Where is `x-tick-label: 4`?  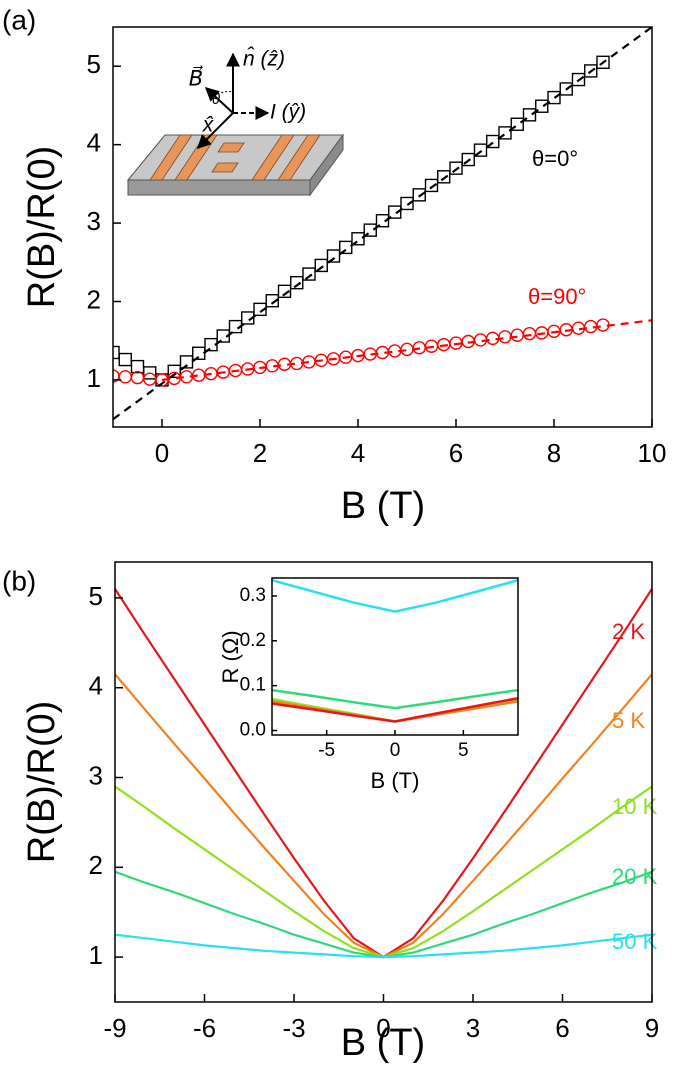 x-tick-label: 4 is located at coordinates (358, 453).